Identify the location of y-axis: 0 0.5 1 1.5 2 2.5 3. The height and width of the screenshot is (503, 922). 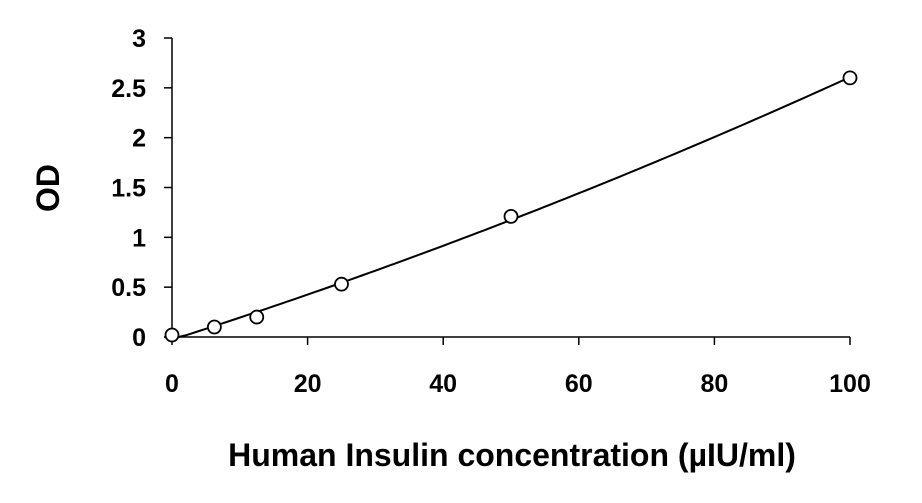
(142, 188).